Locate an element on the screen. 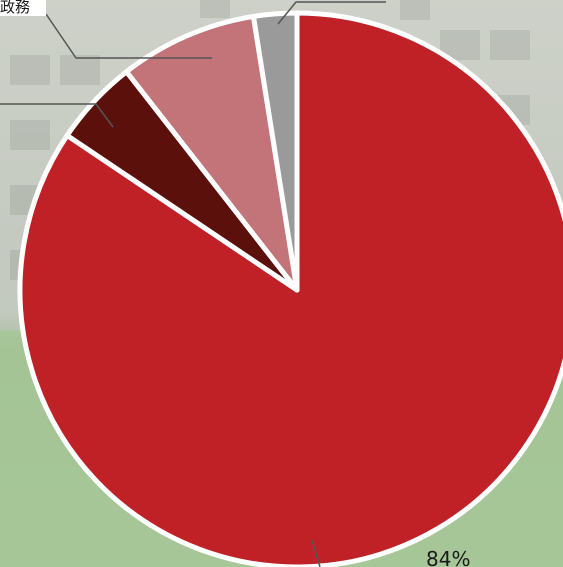 The height and width of the screenshot is (567, 563). leader-line-gray is located at coordinates (331, 13).